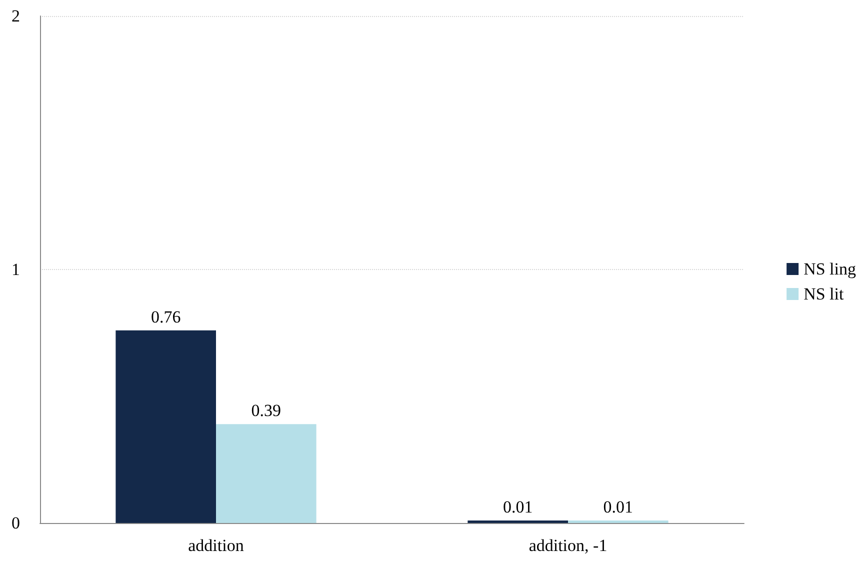 The image size is (861, 563). Describe the element at coordinates (16, 269) in the screenshot. I see `y-tick-label: 1` at that location.